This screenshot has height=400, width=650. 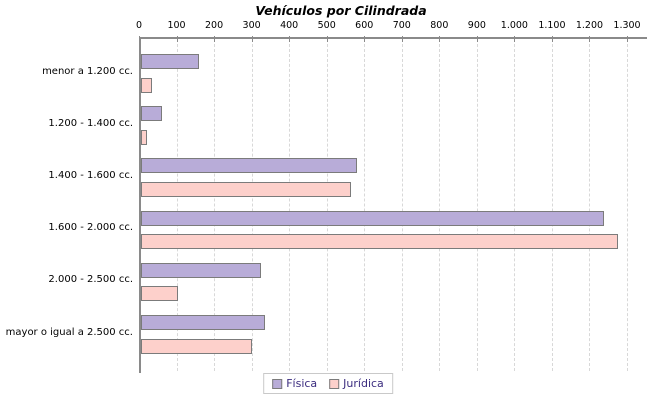 I want to click on x-tick-label: 1.100, so click(x=552, y=25).